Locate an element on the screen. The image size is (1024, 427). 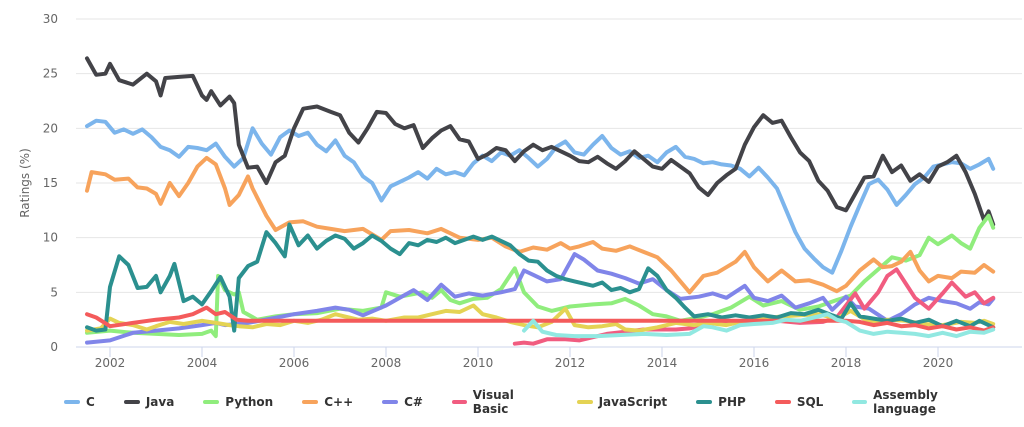
x-tick-label: 2004 is located at coordinates (202, 363).